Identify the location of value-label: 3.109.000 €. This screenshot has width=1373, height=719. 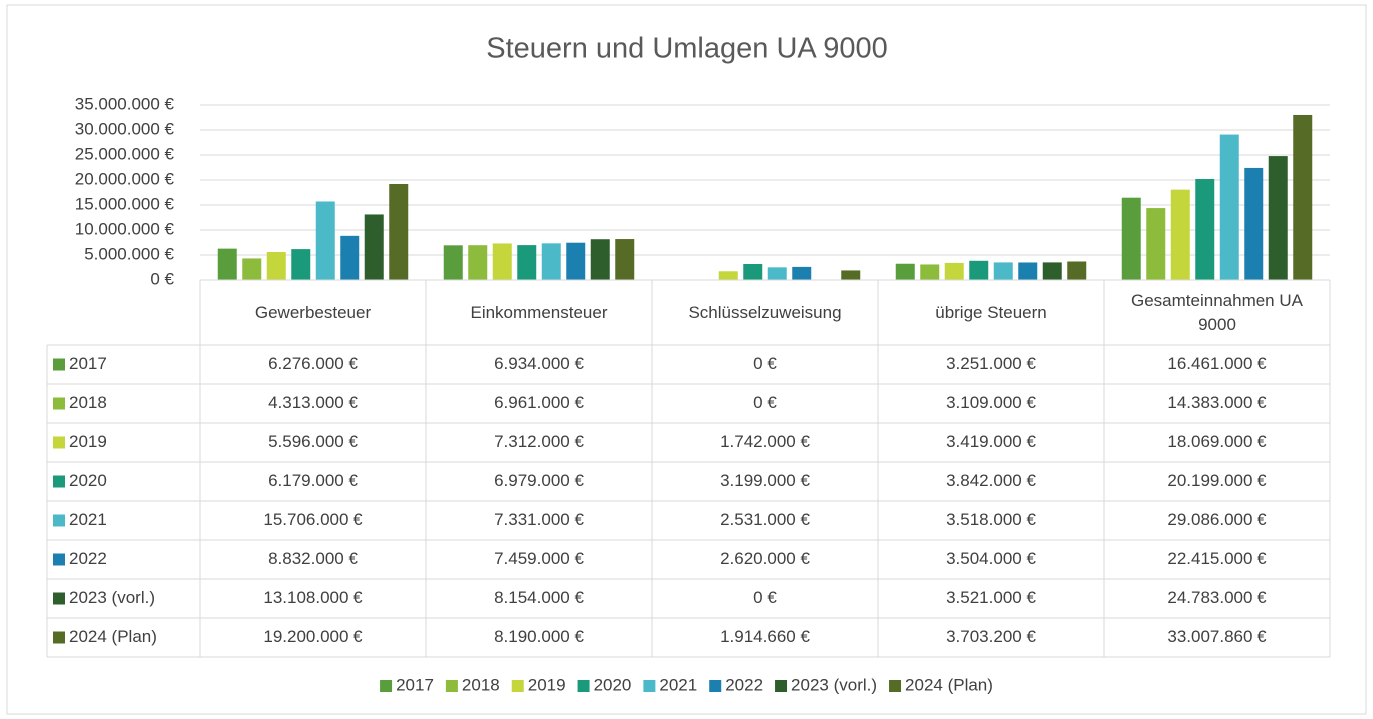
(991, 402).